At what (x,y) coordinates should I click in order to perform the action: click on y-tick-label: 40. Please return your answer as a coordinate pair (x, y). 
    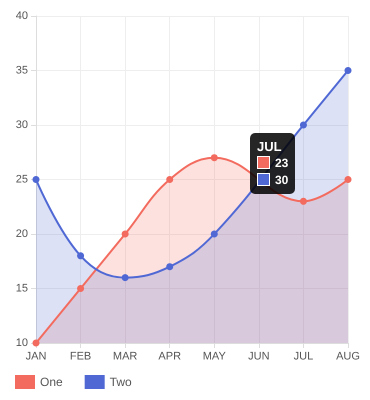
    Looking at the image, I should click on (22, 16).